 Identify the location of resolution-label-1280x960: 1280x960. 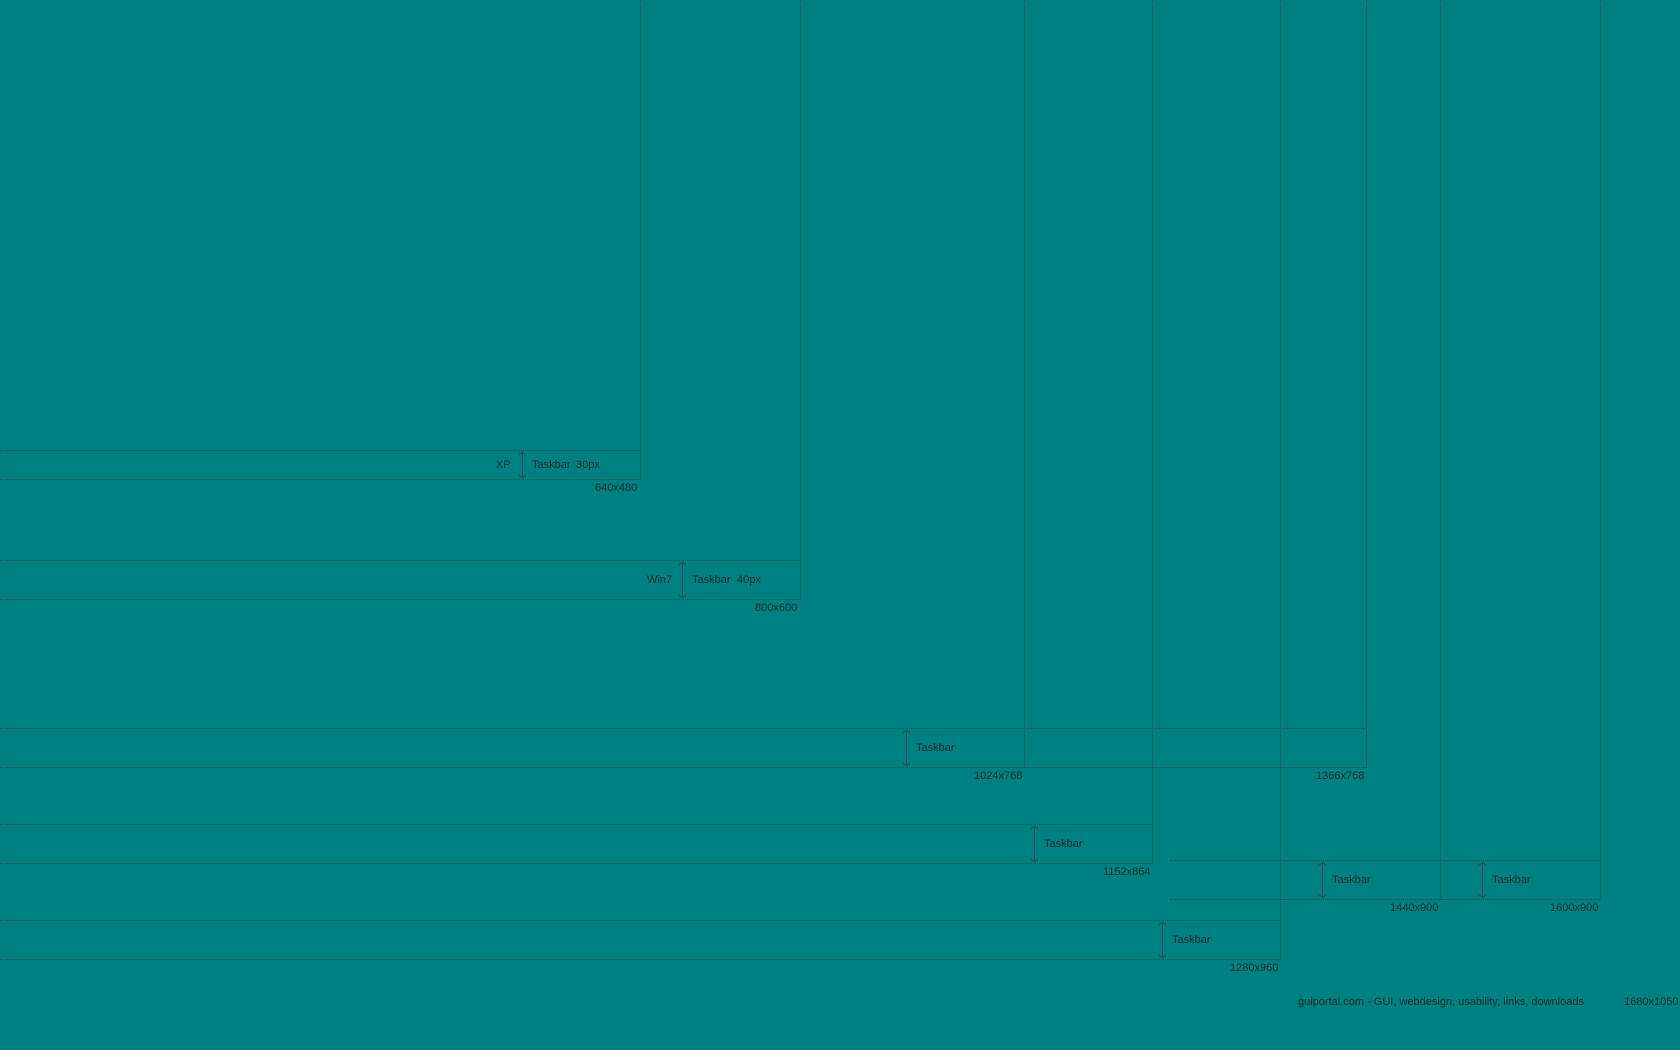
(1254, 968).